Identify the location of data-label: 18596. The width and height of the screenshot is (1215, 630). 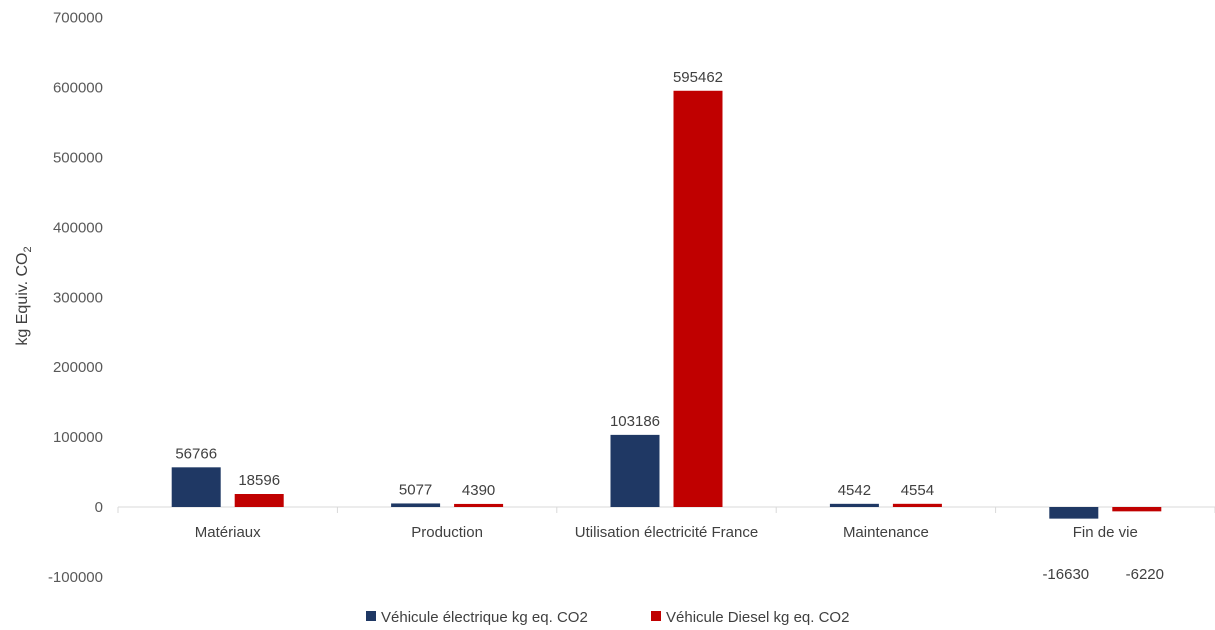
(259, 480).